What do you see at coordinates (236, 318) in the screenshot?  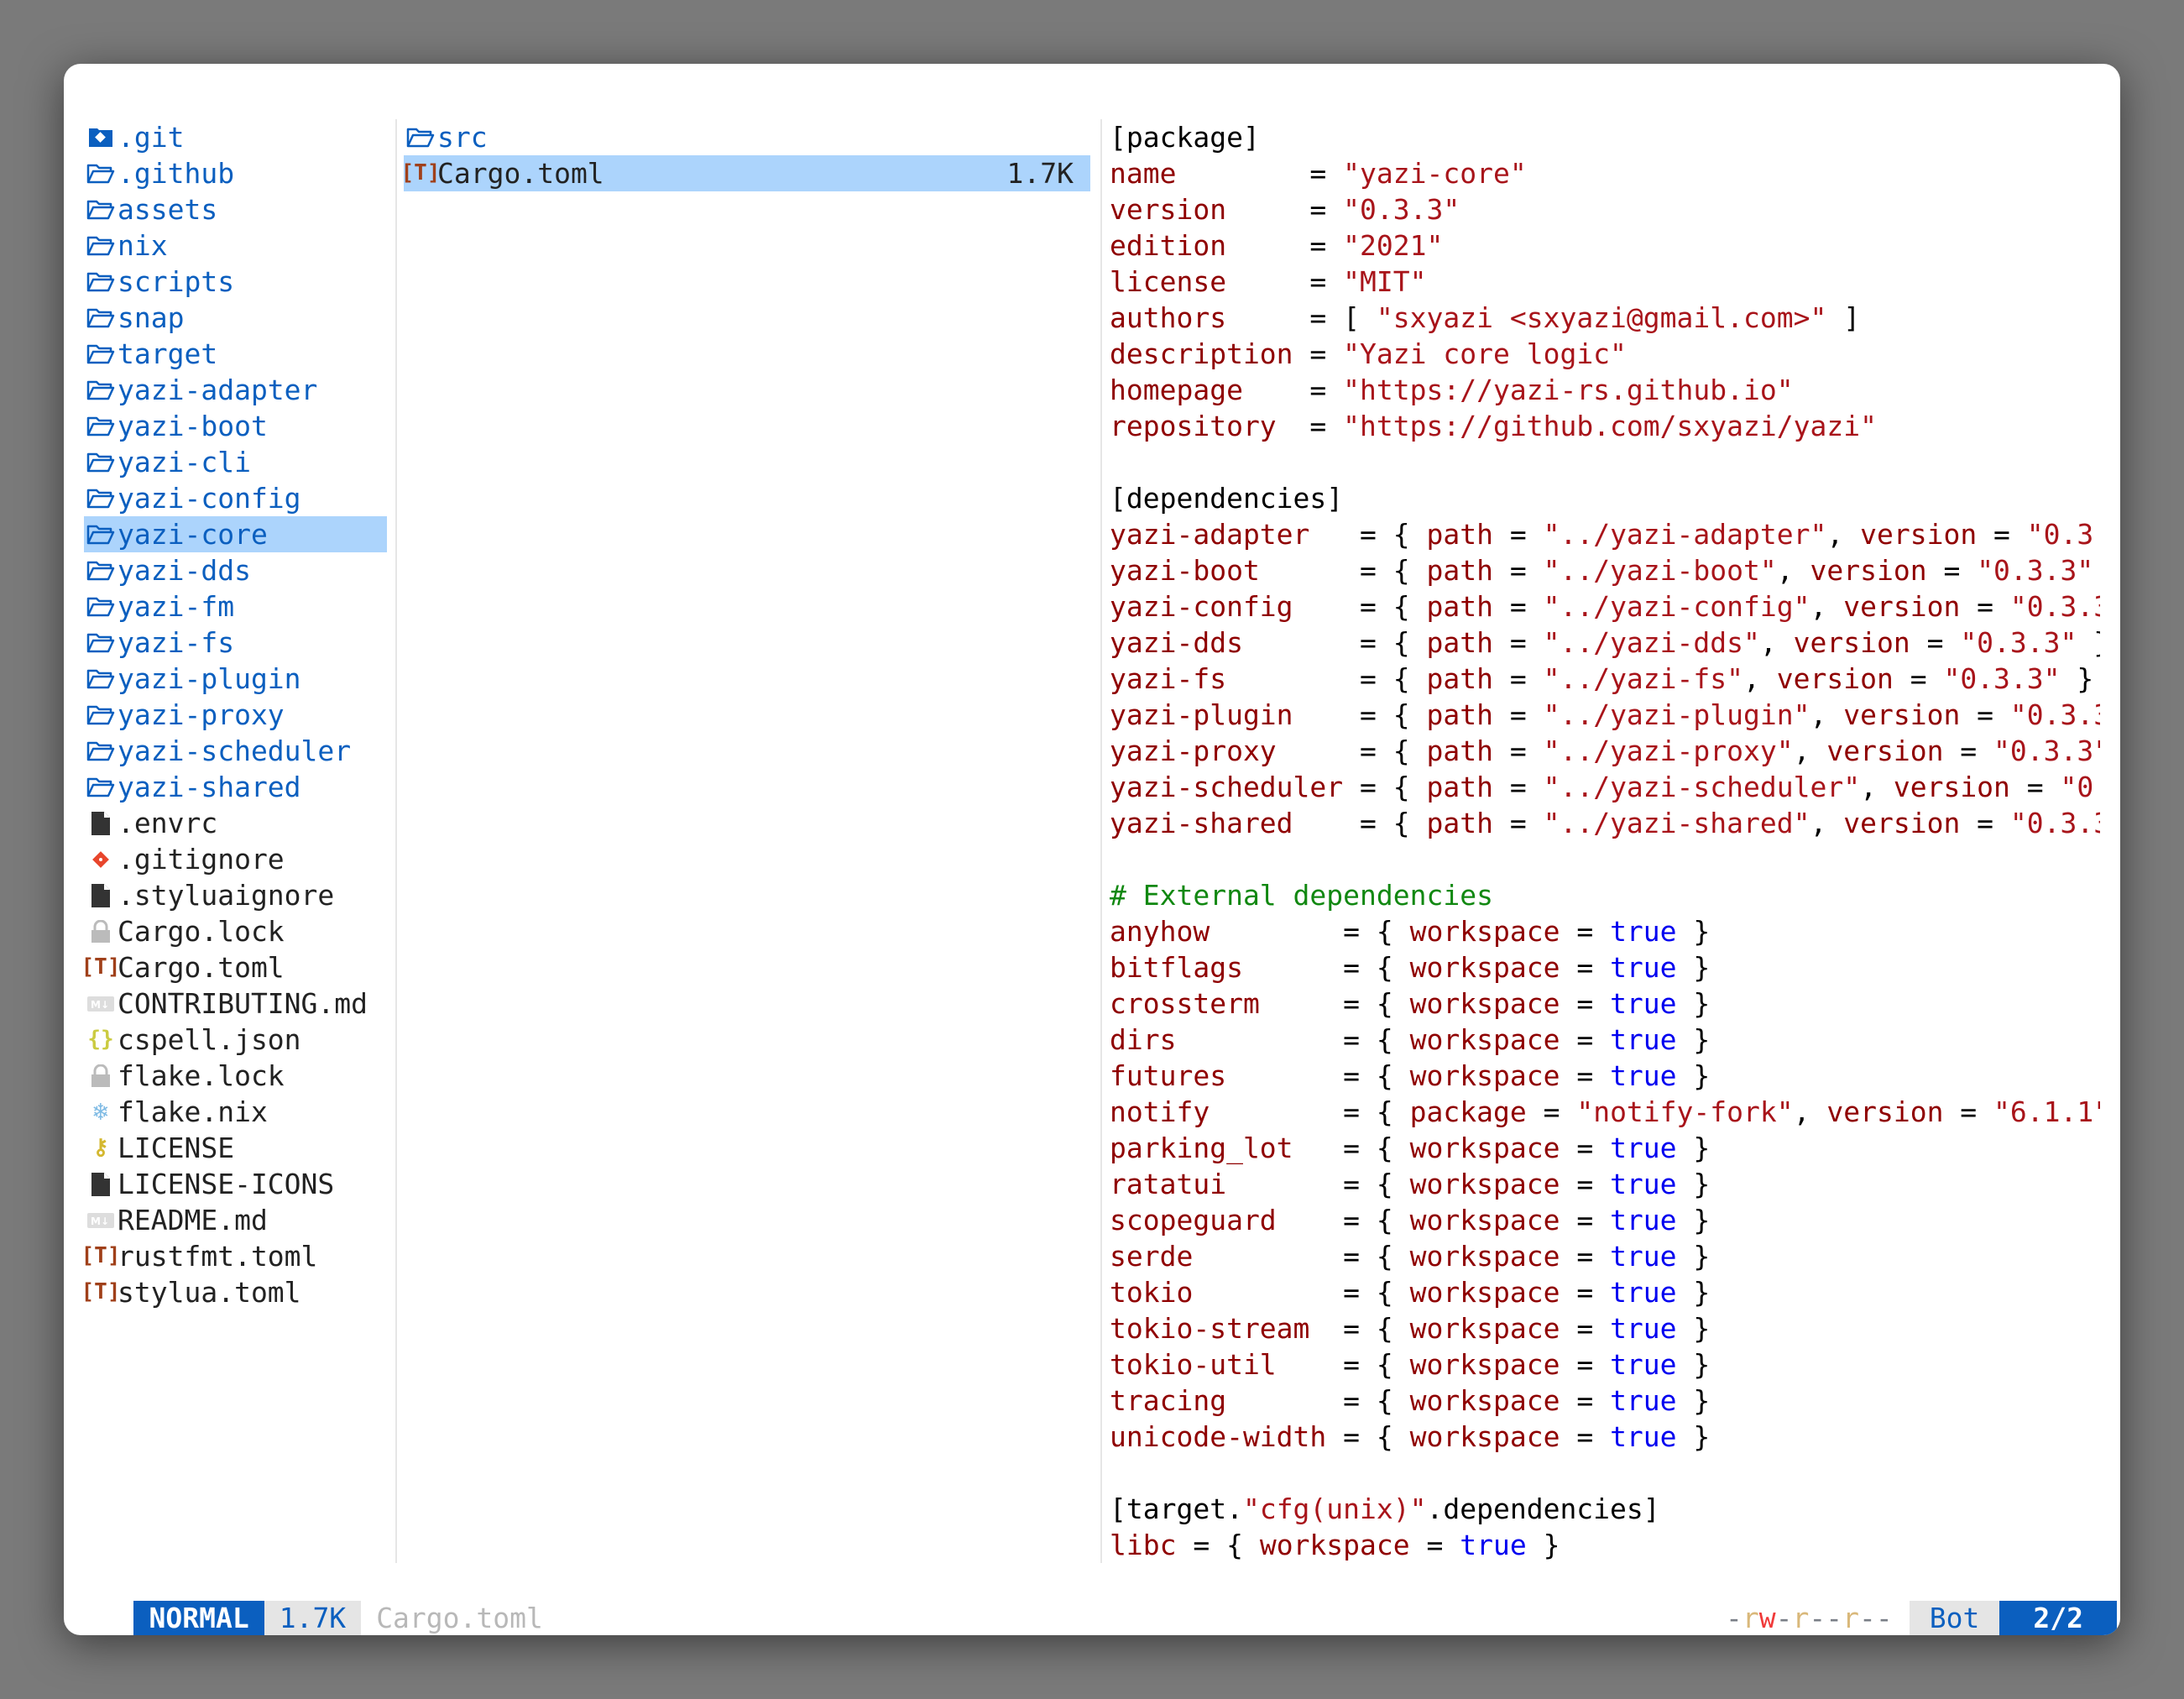 I see `directory-item: snap` at bounding box center [236, 318].